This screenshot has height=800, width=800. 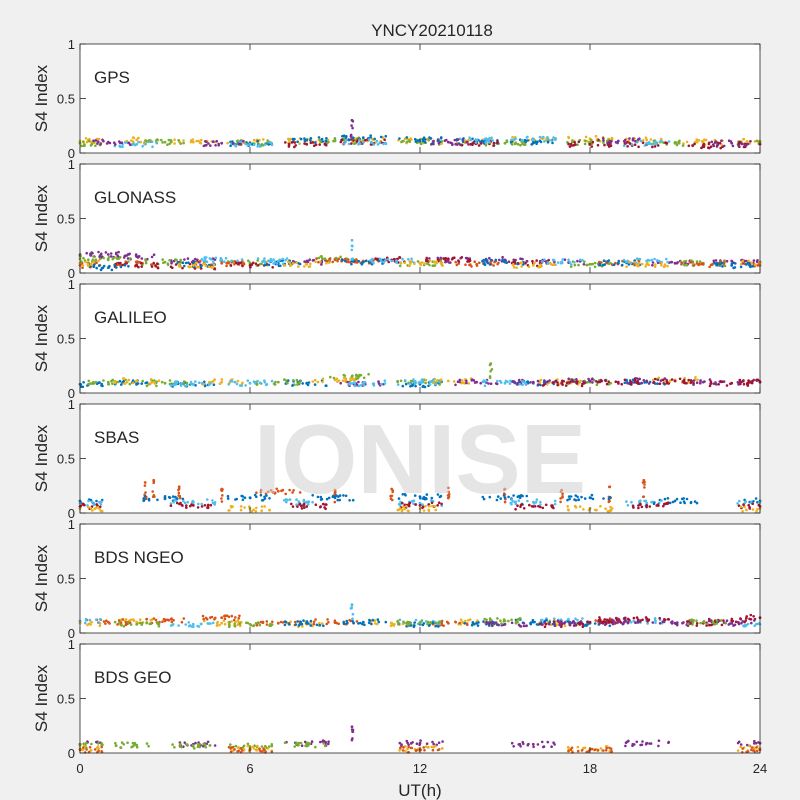 What do you see at coordinates (66, 99) in the screenshot?
I see `y-tick-label: 0.5` at bounding box center [66, 99].